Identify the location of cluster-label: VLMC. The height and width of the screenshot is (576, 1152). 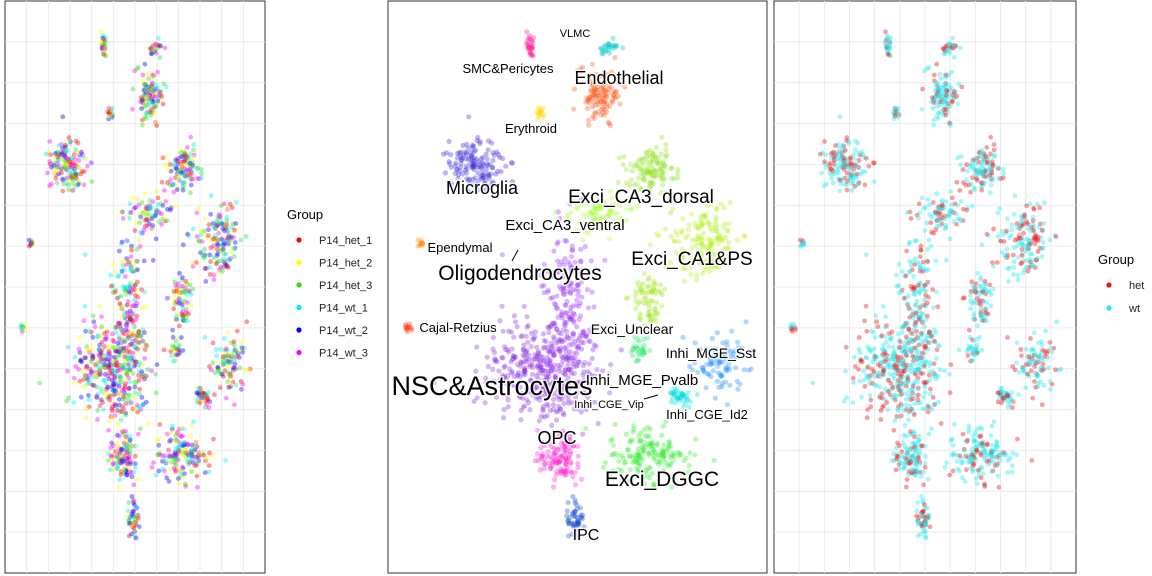
(575, 34).